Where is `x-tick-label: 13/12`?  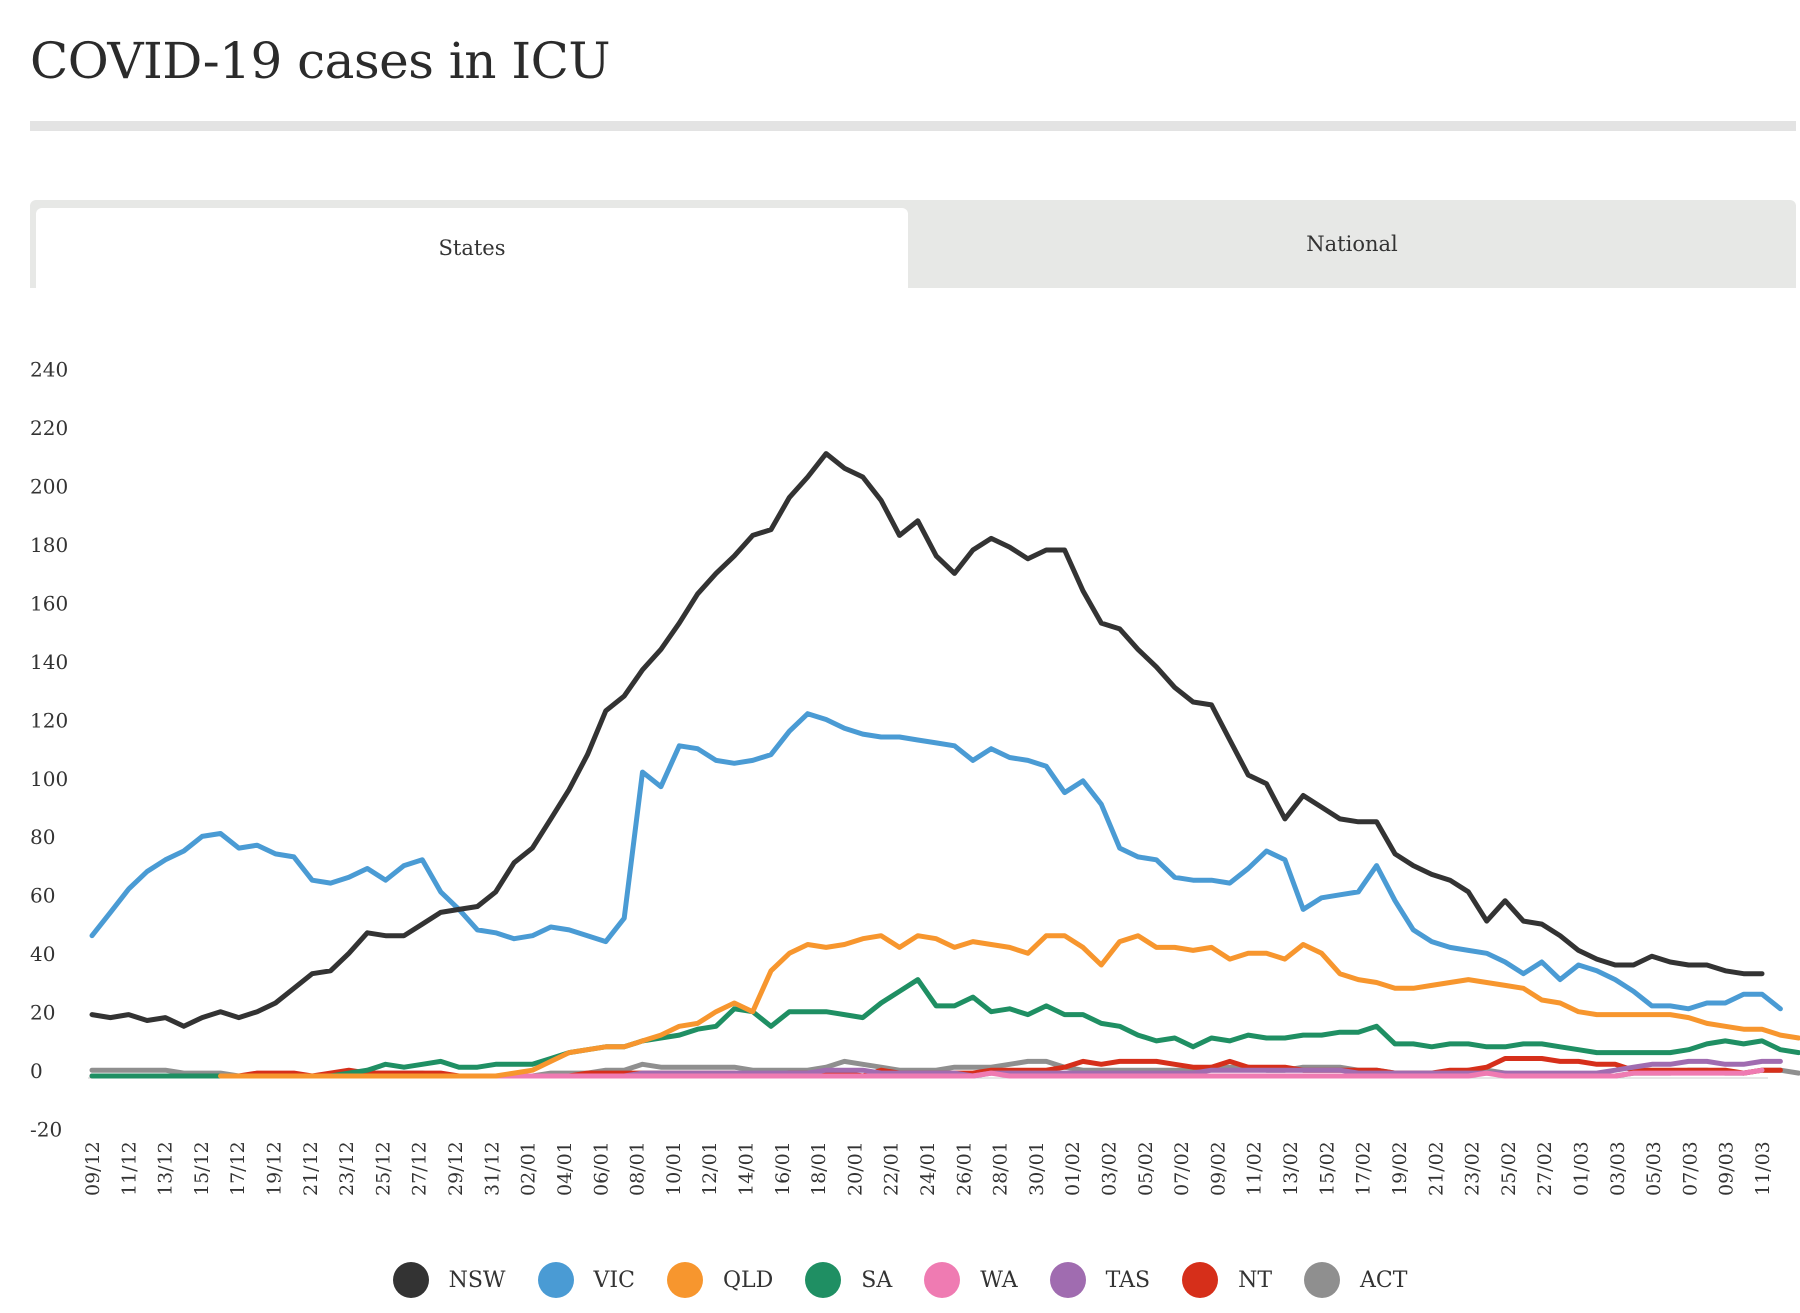 x-tick-label: 13/12 is located at coordinates (166, 1168).